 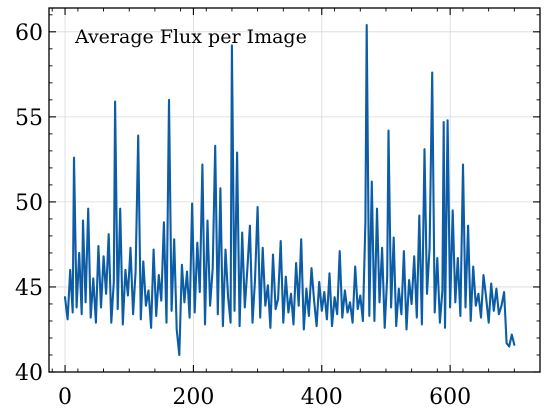 I want to click on x-tick-label: 400, so click(x=322, y=397).